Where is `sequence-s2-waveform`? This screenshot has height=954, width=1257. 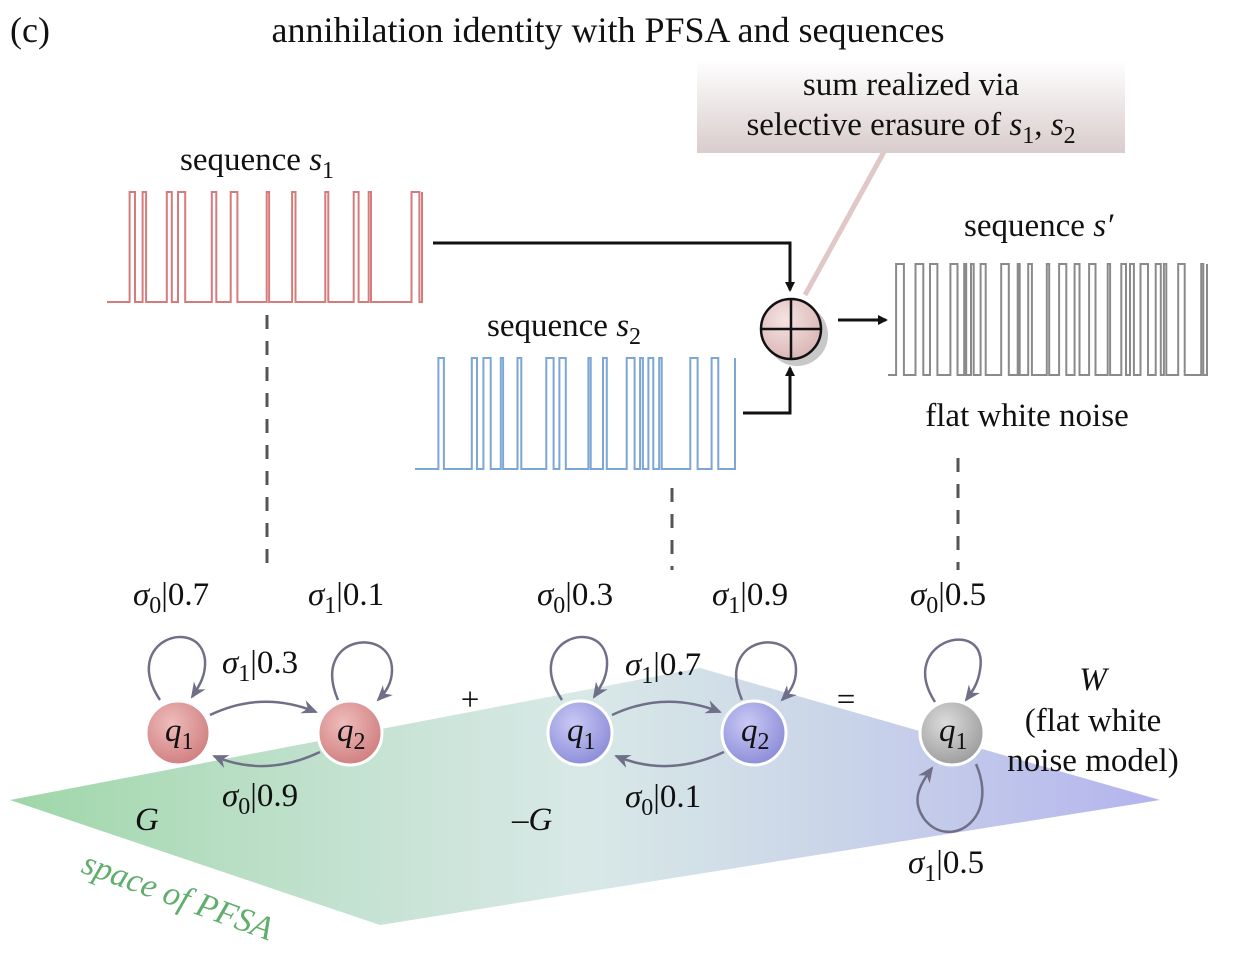
sequence-s2-waveform is located at coordinates (575, 413).